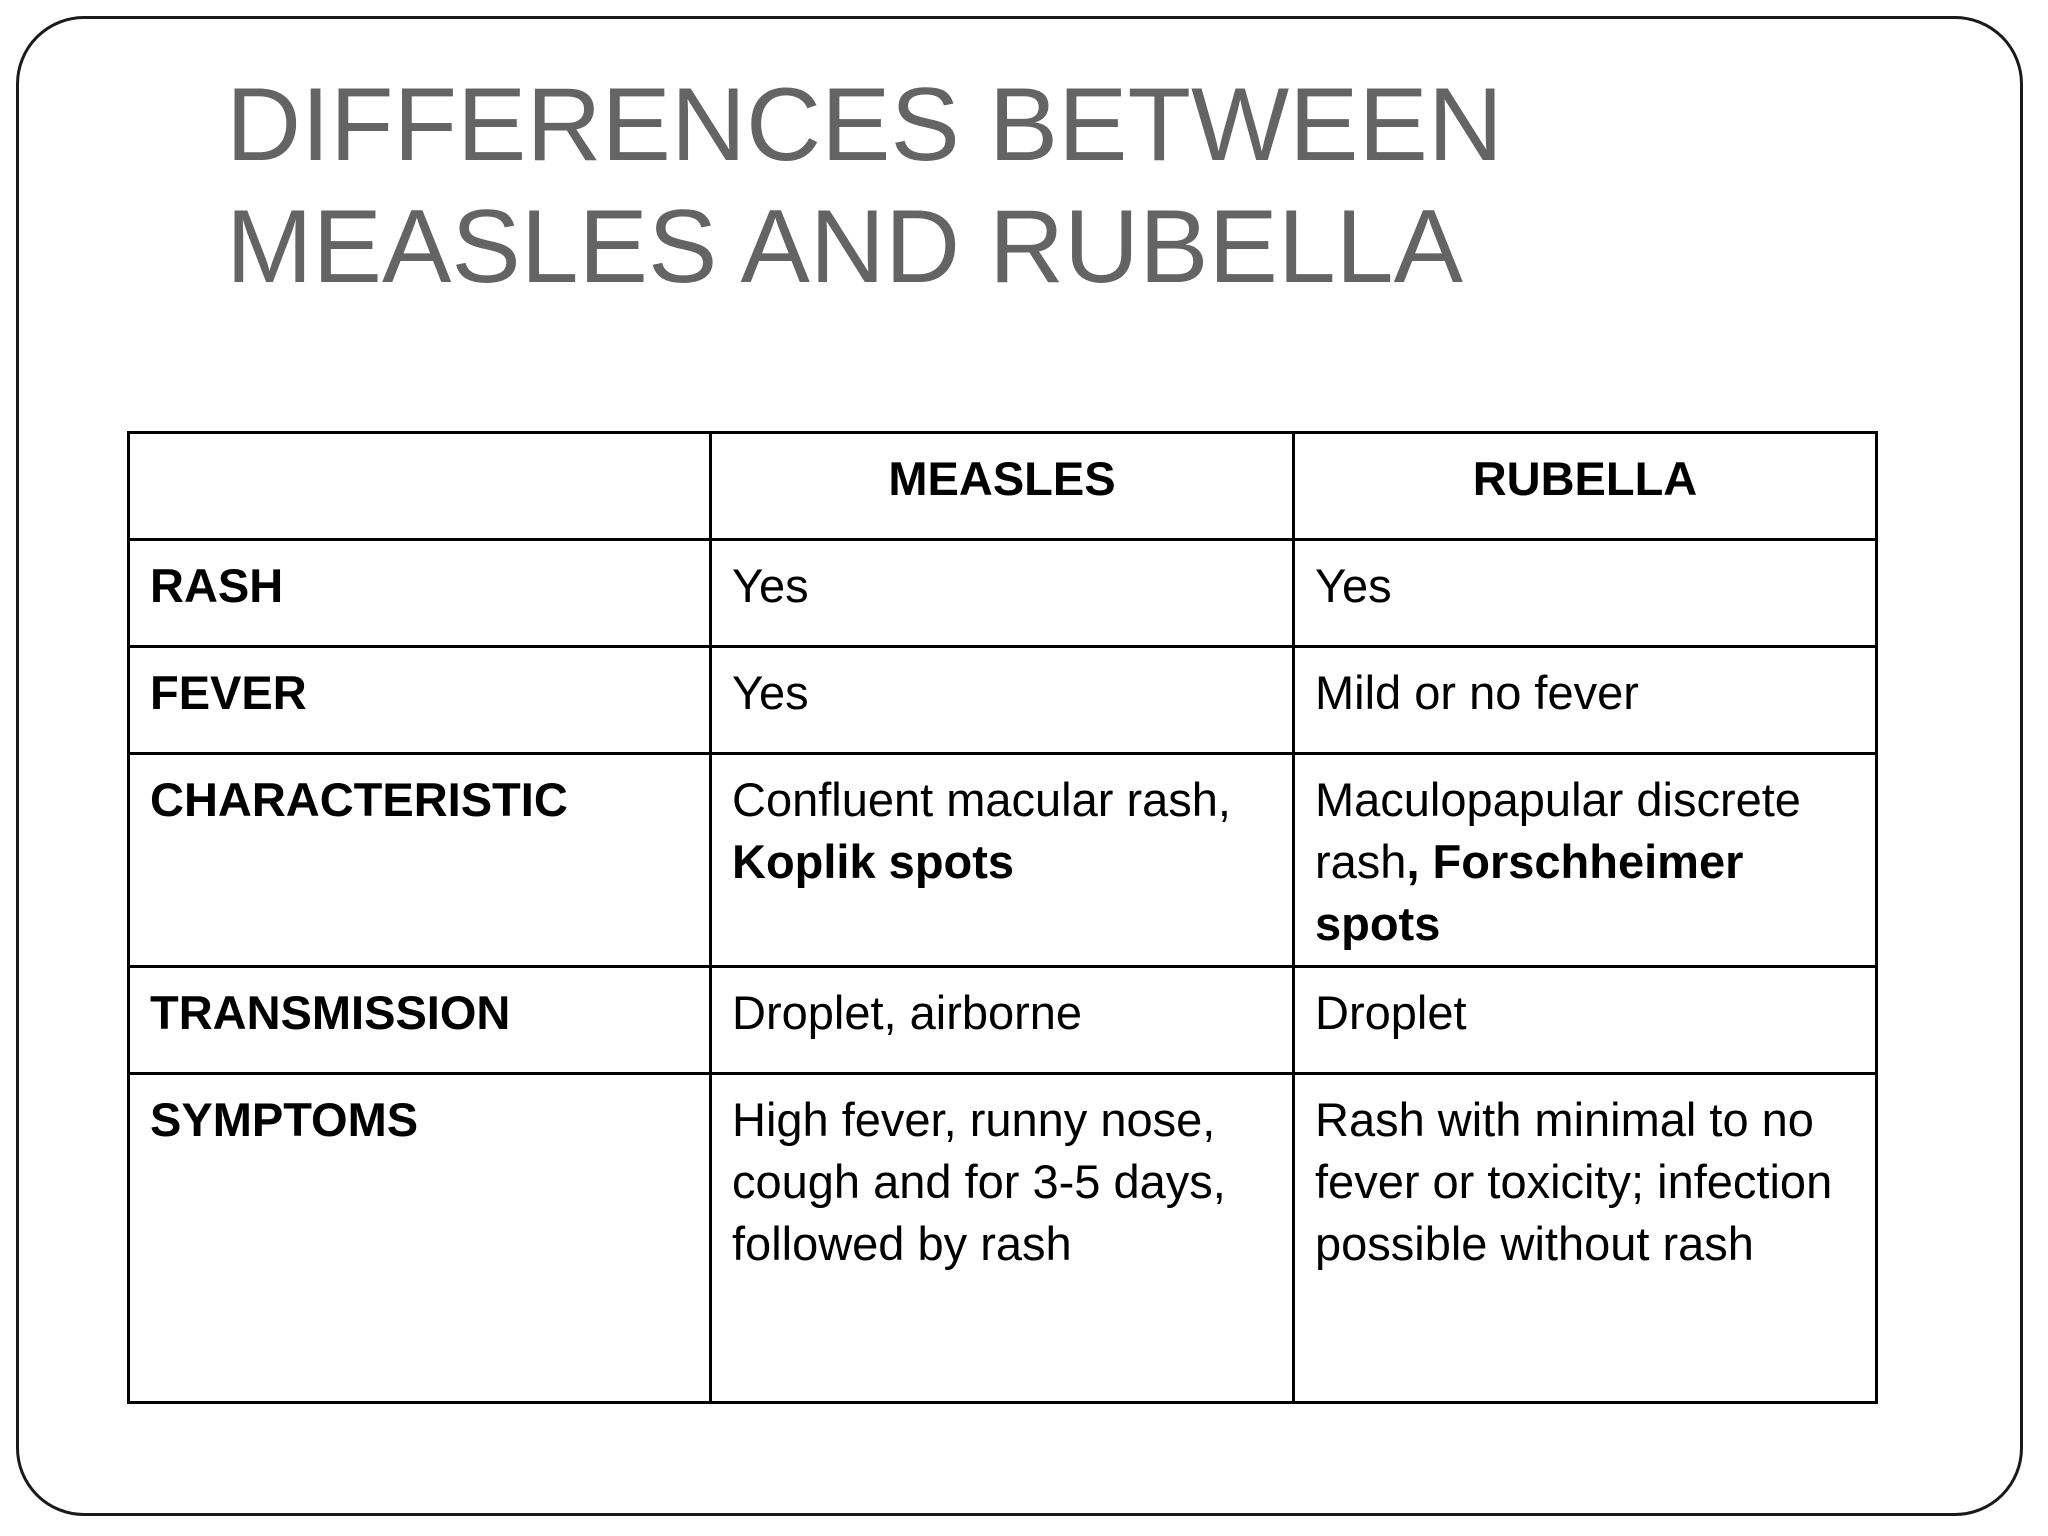  Describe the element at coordinates (1585, 1020) in the screenshot. I see `cell-transmission-rubella: Droplet` at that location.